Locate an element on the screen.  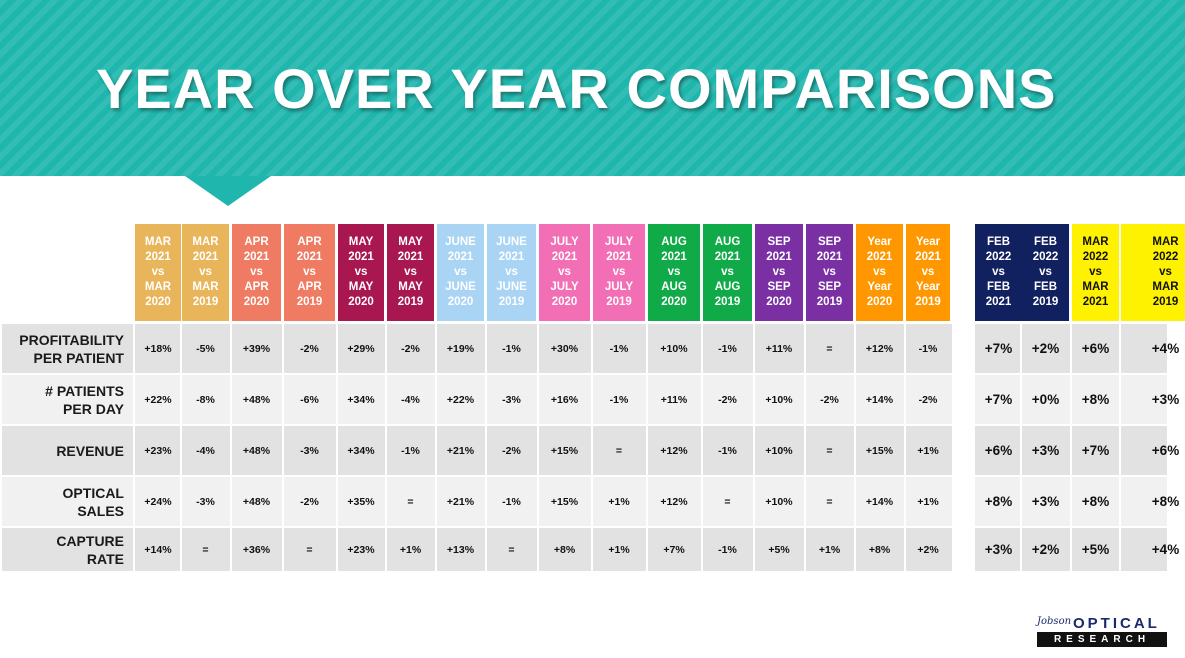
table-cell: +48% is located at coordinates (256, 450).